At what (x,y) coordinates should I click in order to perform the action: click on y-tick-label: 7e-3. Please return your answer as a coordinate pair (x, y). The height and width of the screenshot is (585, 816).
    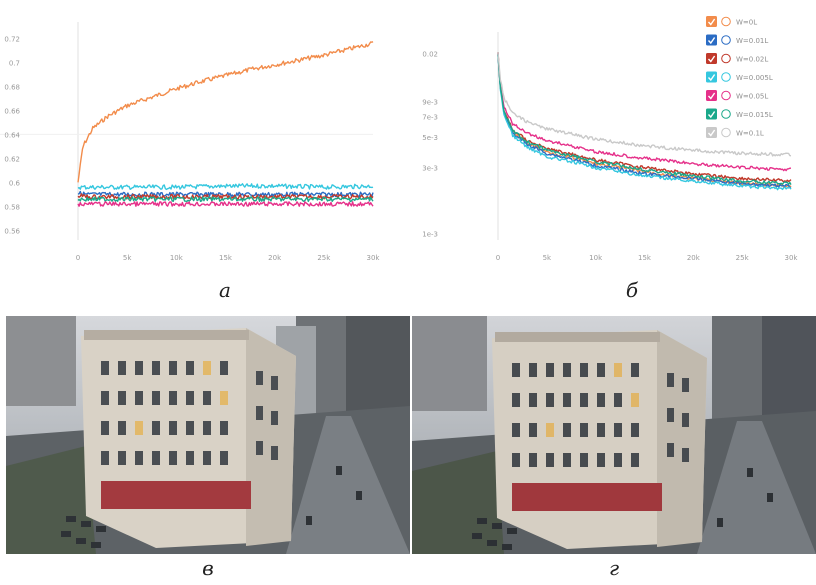
    Looking at the image, I should click on (430, 118).